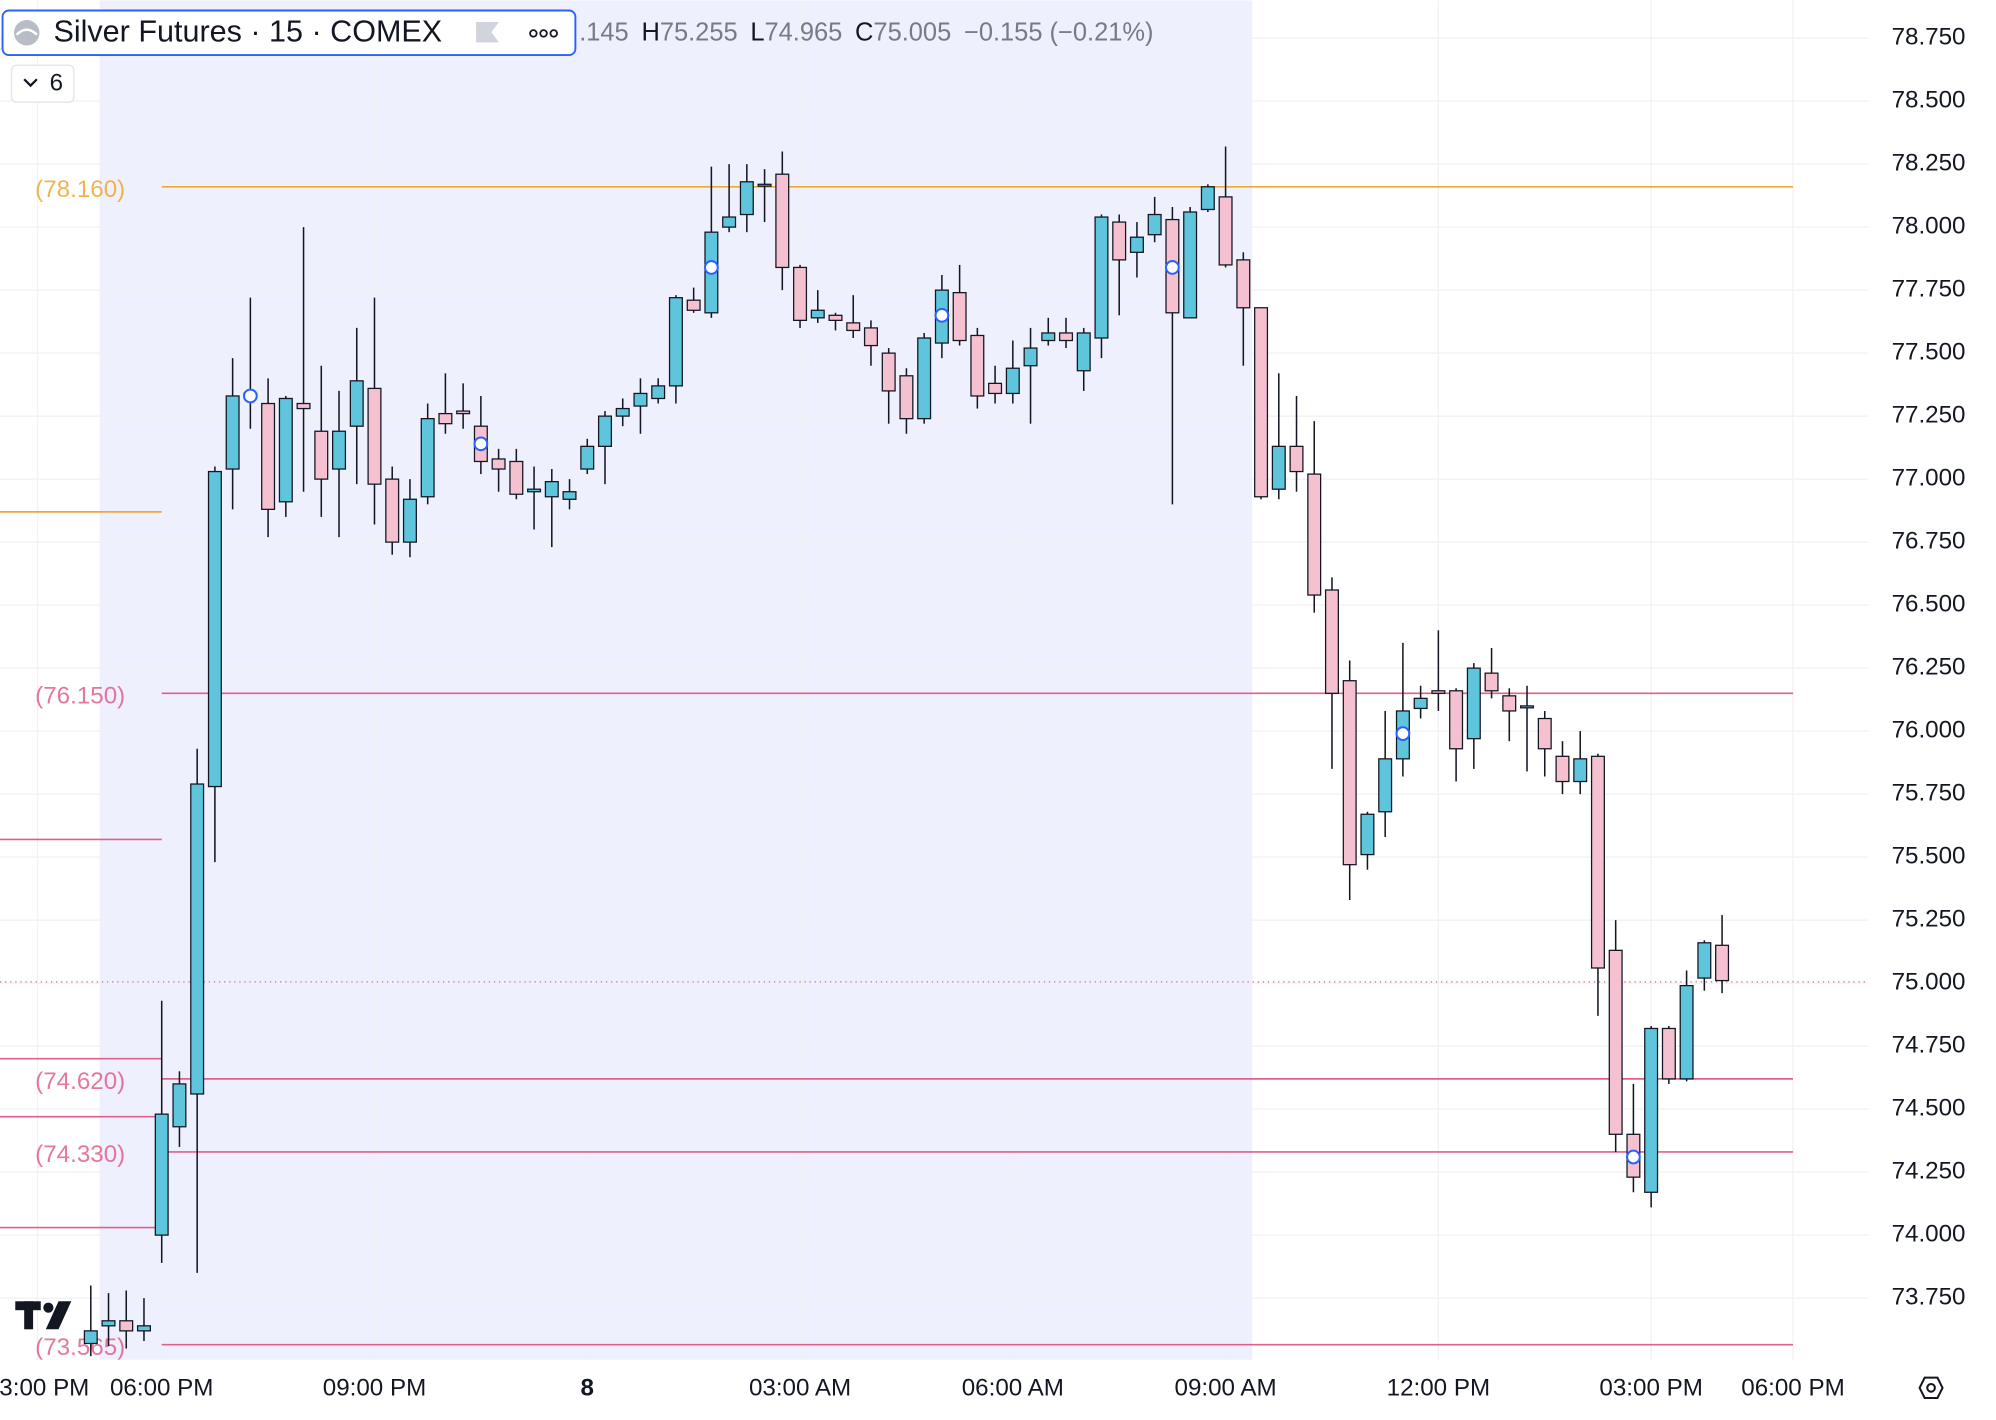  I want to click on y-tick-label: 75.500, so click(1929, 856).